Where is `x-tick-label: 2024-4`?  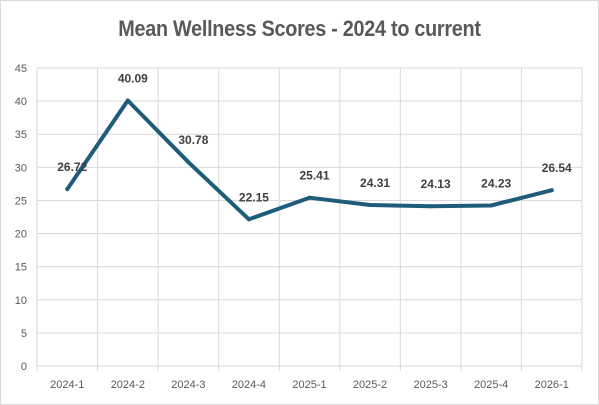 x-tick-label: 2024-4 is located at coordinates (249, 385).